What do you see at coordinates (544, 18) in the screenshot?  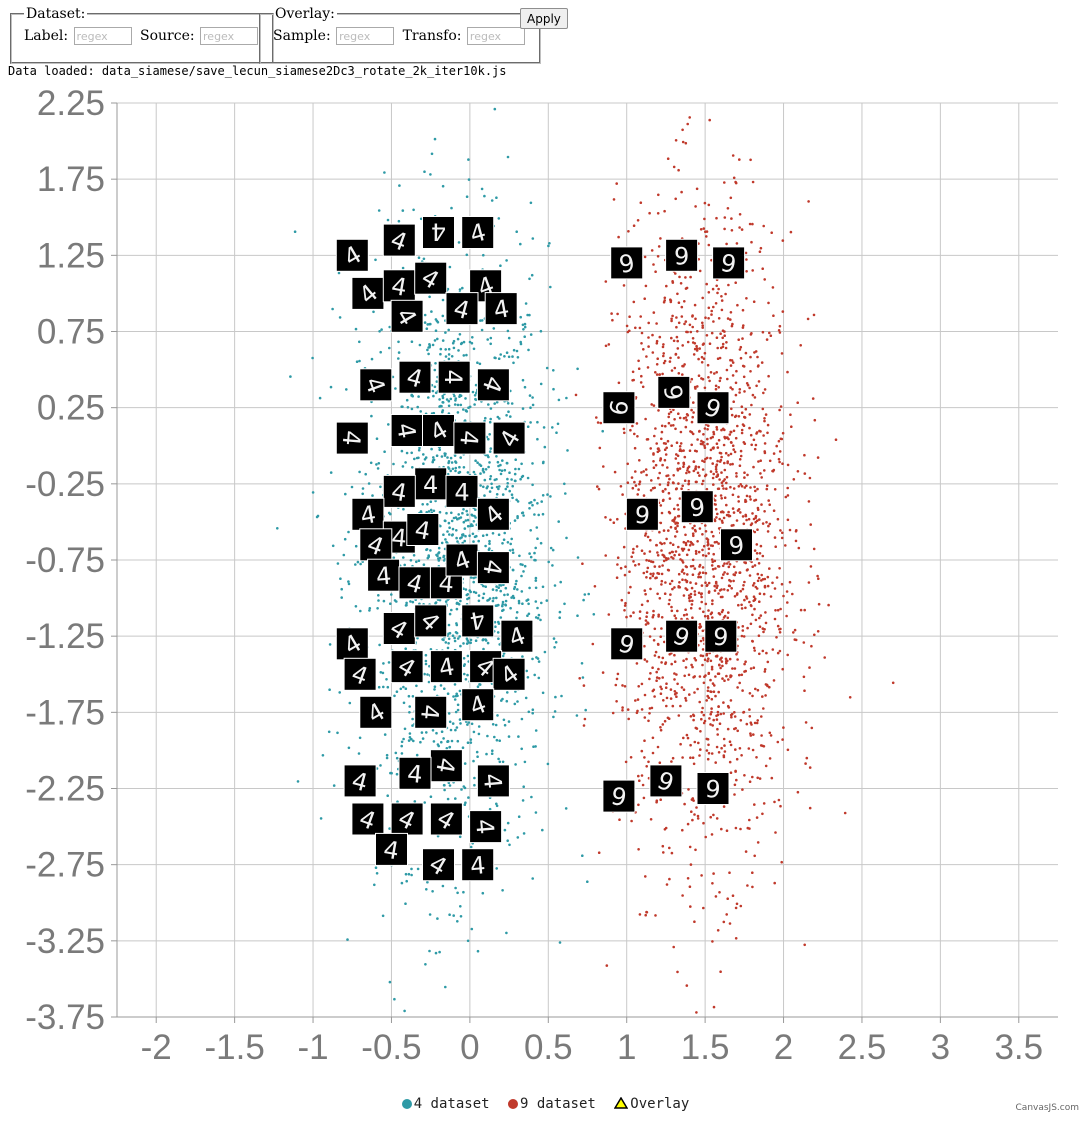 I see `apply-button: Apply` at bounding box center [544, 18].